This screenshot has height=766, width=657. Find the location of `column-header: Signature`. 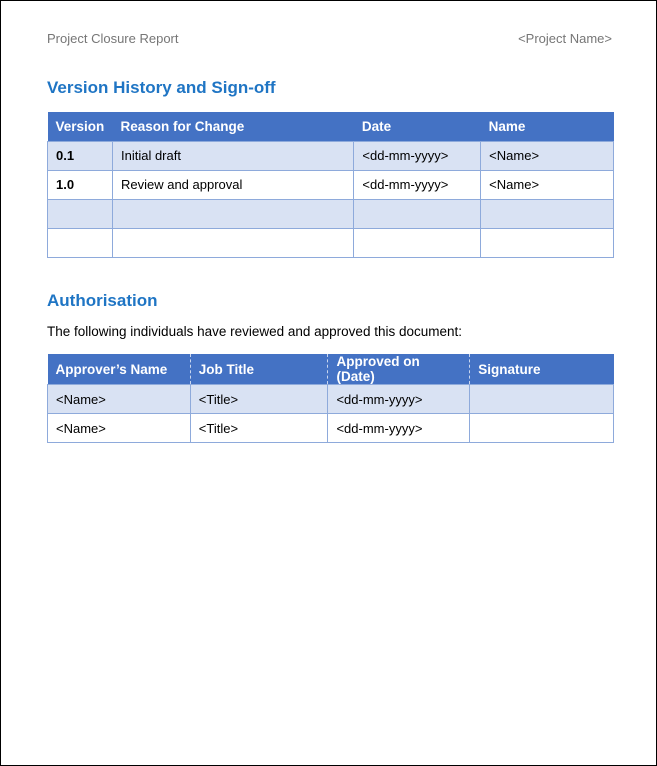

column-header: Signature is located at coordinates (541, 369).